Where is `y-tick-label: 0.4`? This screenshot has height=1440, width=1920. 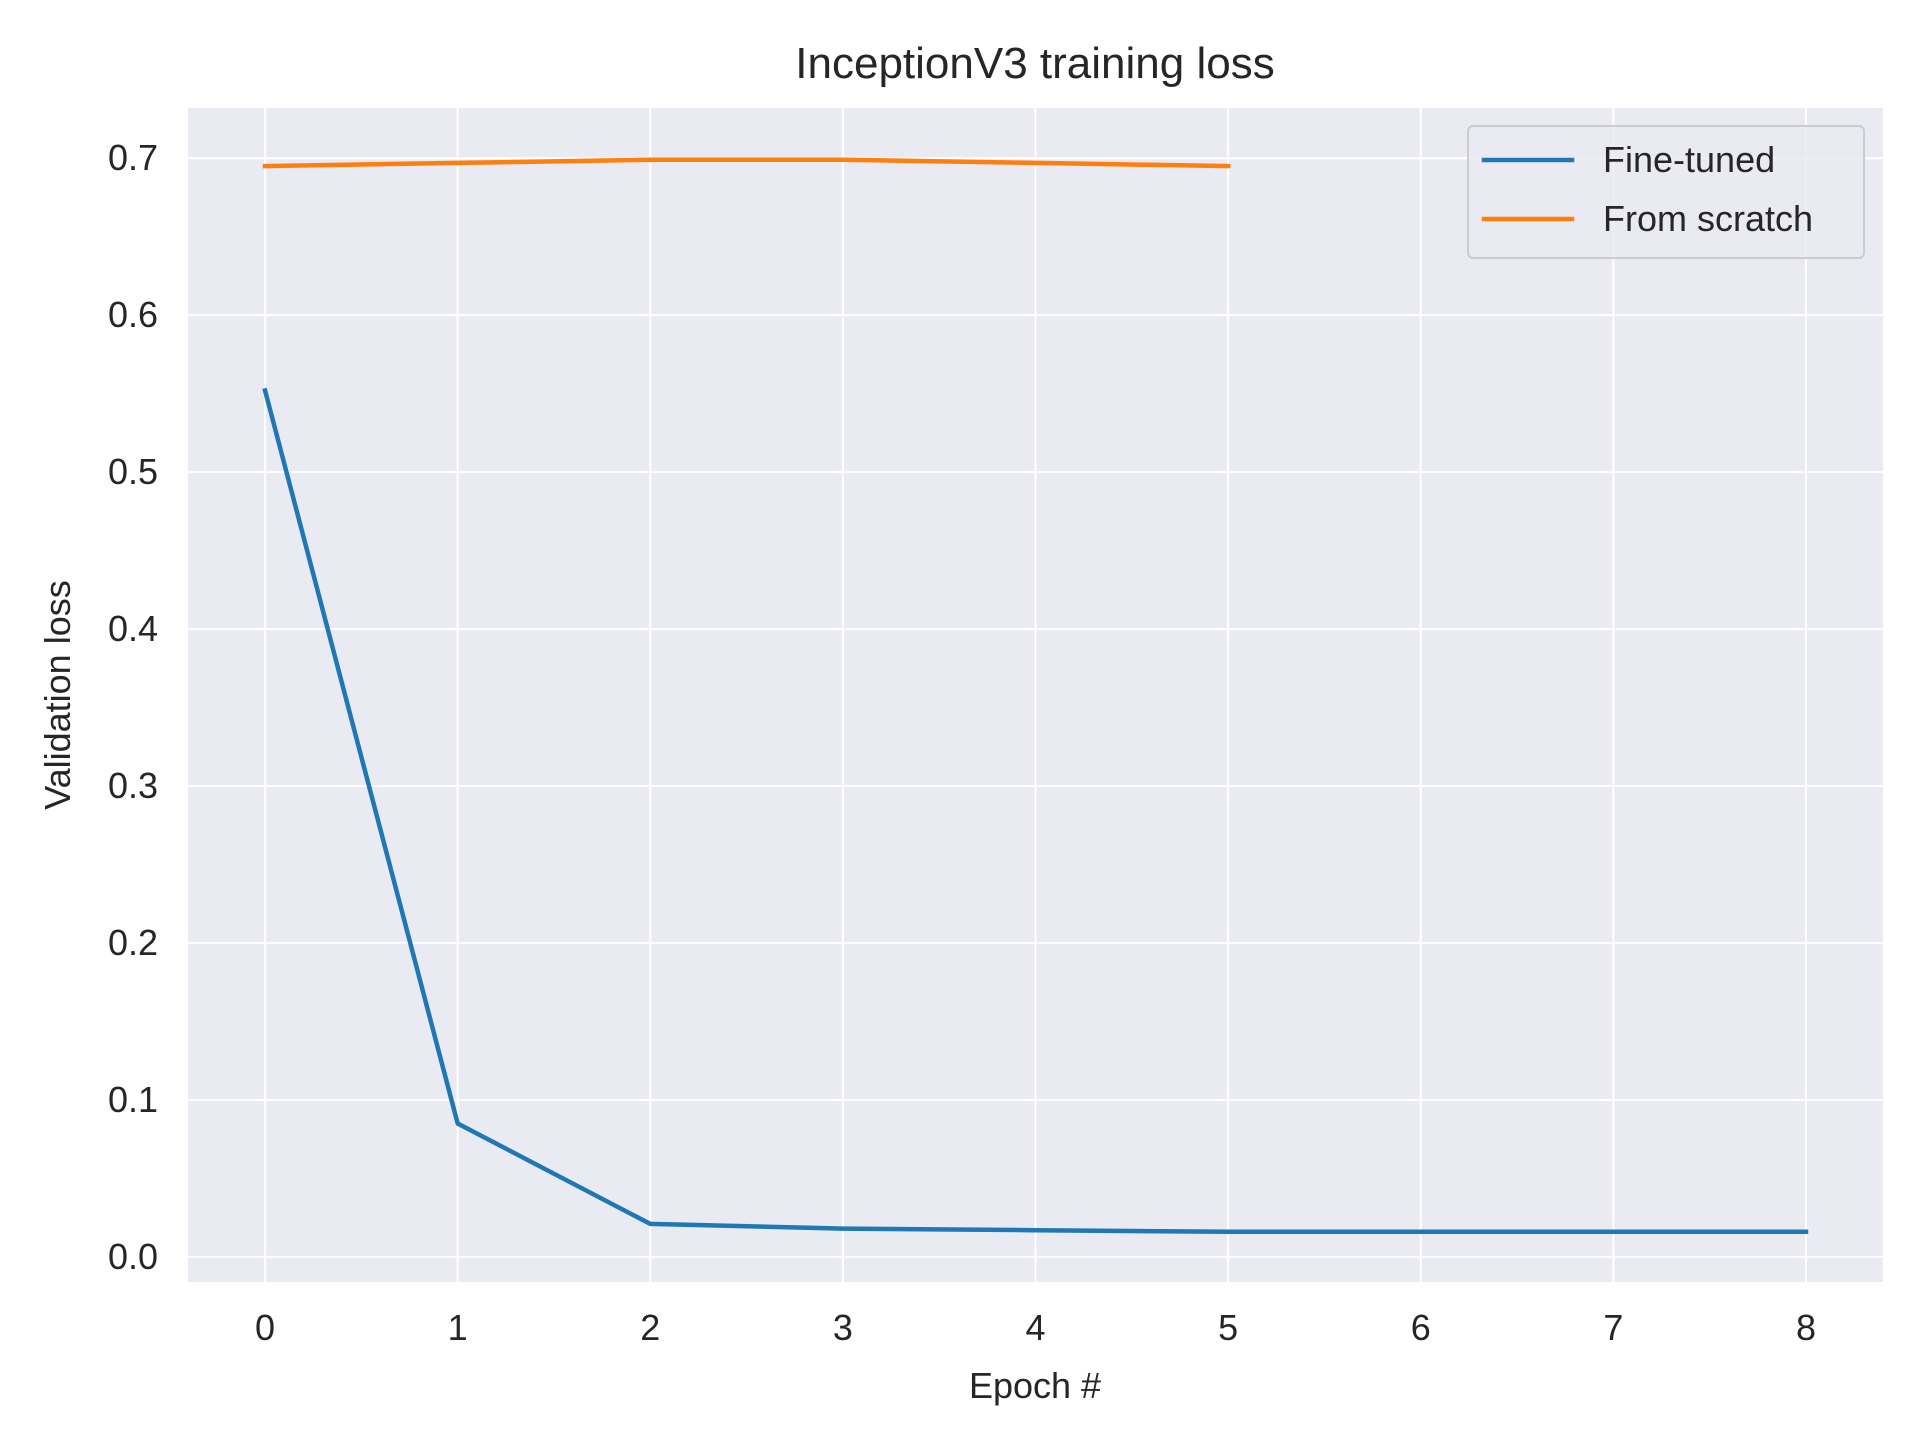
y-tick-label: 0.4 is located at coordinates (133, 628).